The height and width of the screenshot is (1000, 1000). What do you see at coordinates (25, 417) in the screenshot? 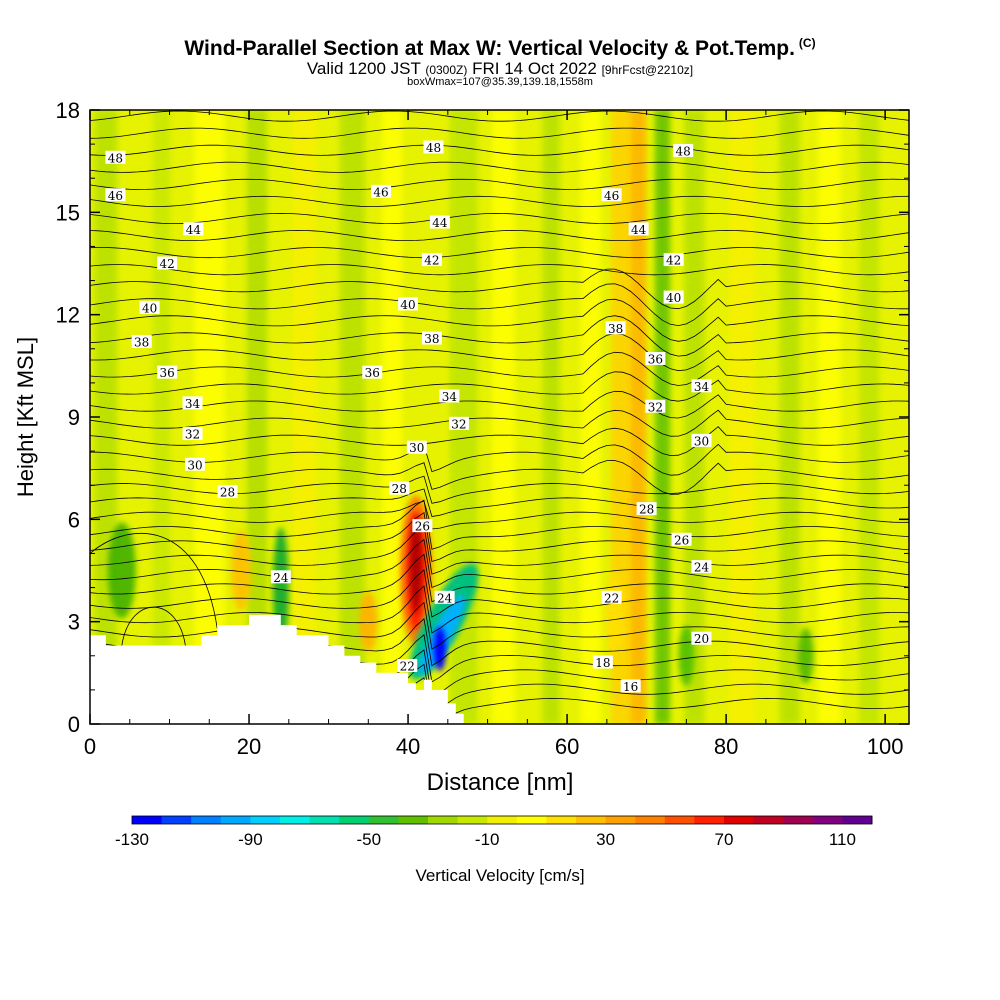
I see `y-axis-label: Height [Kft MSL]` at bounding box center [25, 417].